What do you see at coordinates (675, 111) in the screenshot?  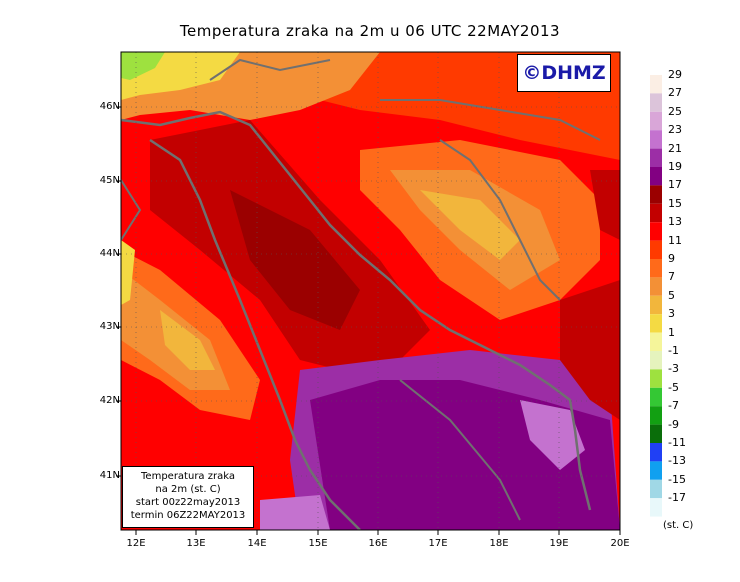 I see `colorbar-label: 25` at bounding box center [675, 111].